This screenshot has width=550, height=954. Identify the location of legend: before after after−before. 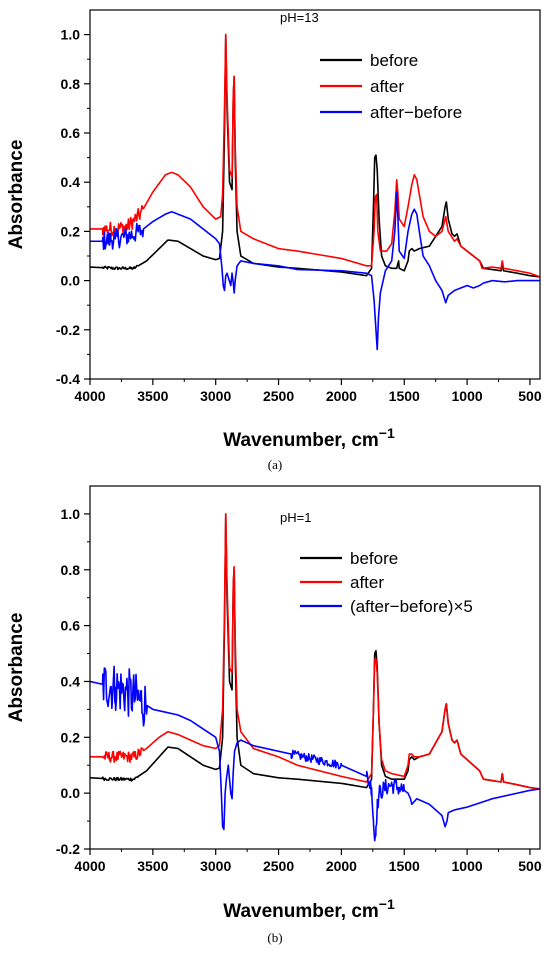
(391, 86).